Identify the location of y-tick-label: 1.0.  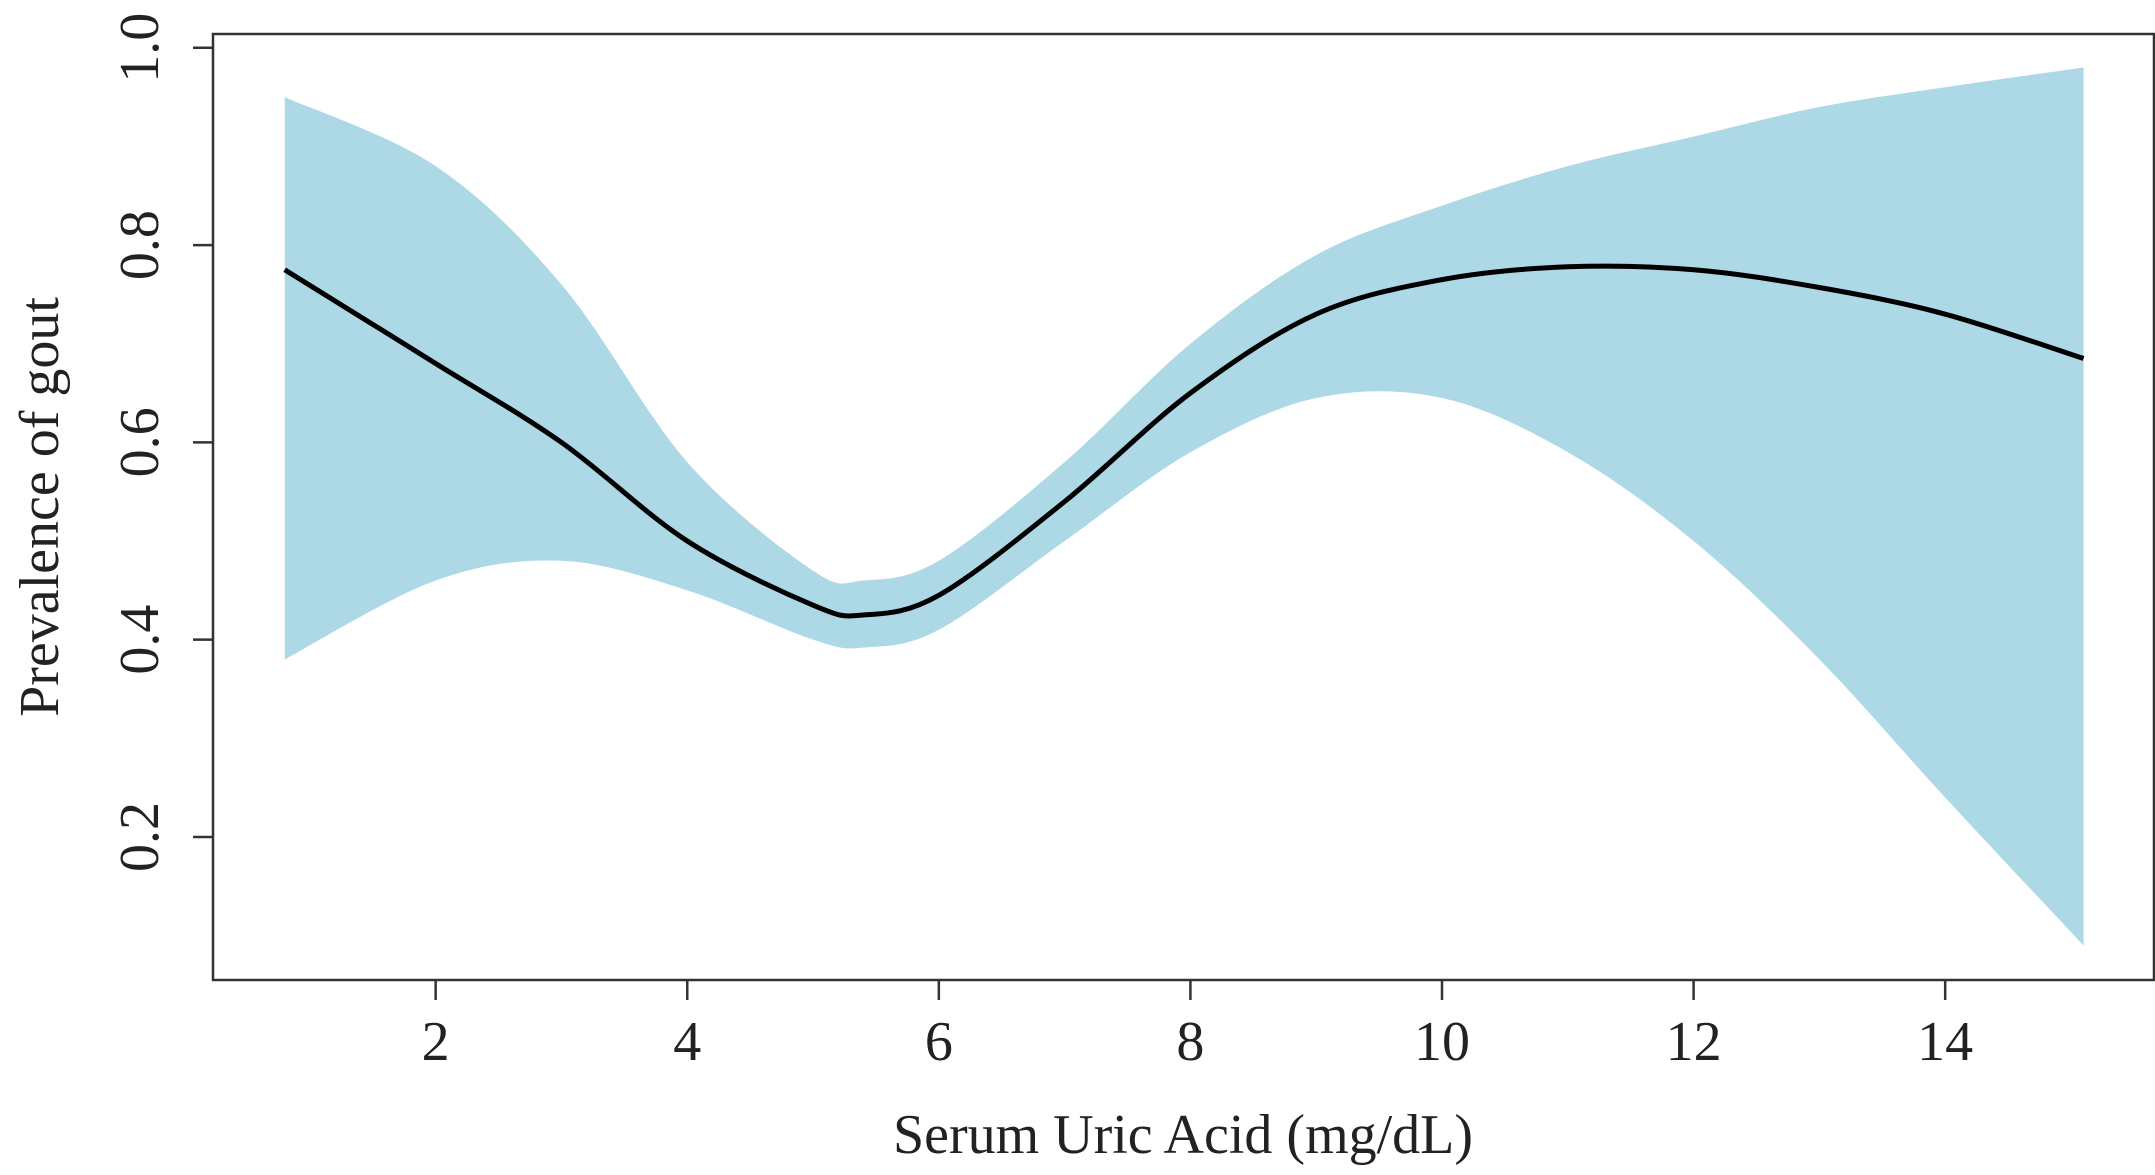
(140, 48).